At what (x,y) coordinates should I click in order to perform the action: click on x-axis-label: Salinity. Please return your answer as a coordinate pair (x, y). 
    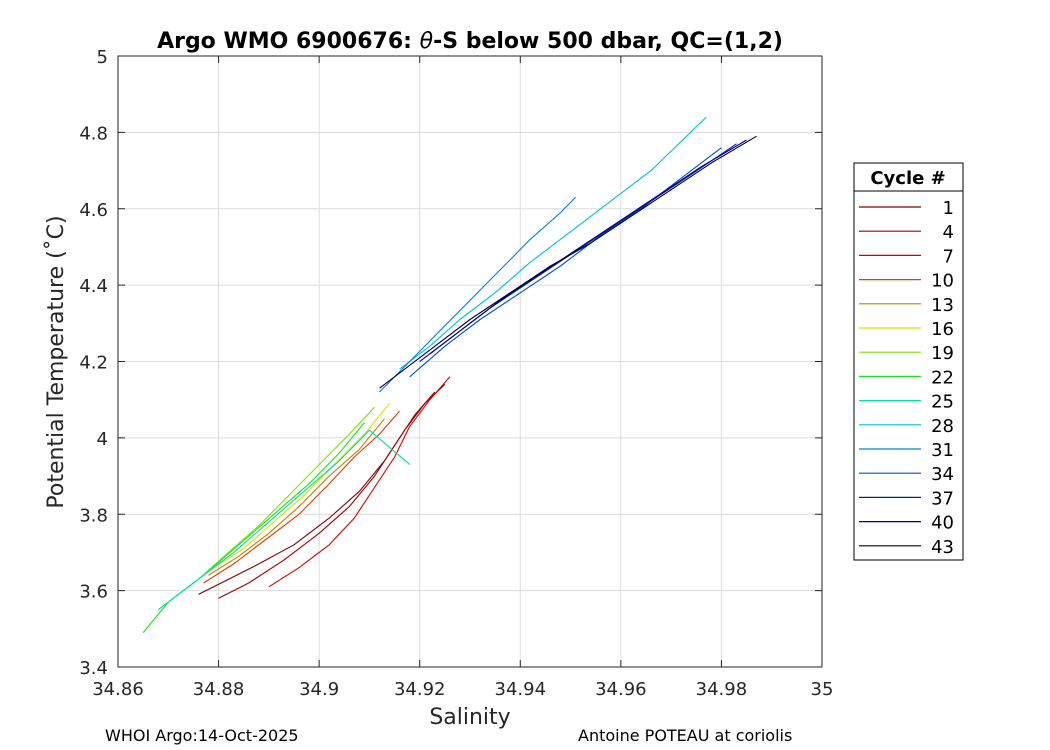
    Looking at the image, I should click on (469, 717).